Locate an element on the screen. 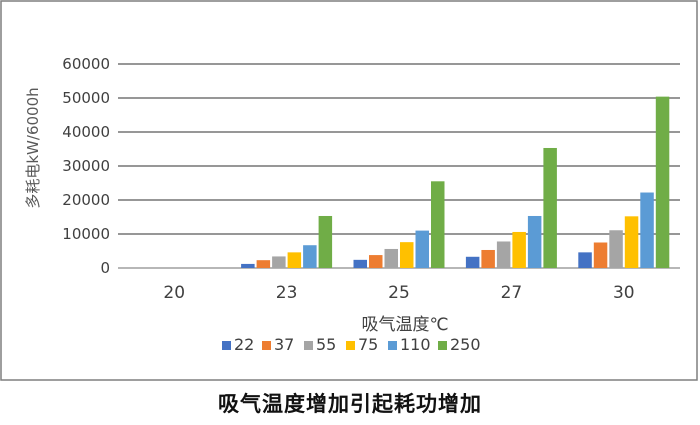 The image size is (700, 425). x-tick-label: 20 is located at coordinates (174, 293).